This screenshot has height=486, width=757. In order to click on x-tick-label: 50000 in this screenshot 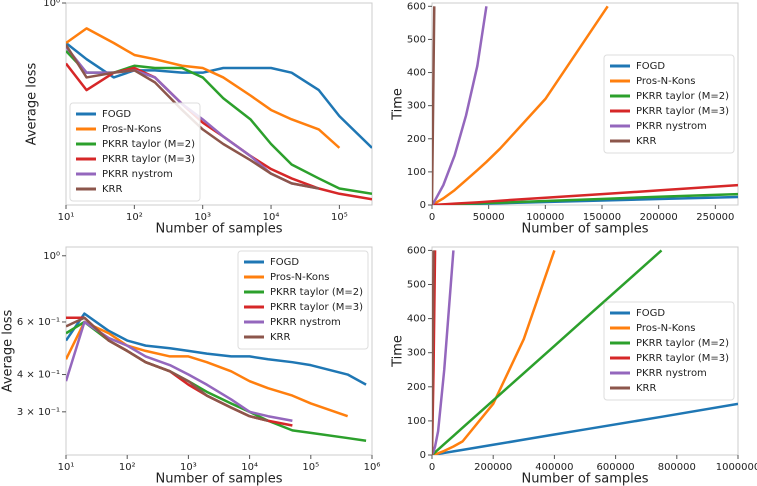, I will do `click(489, 217)`.